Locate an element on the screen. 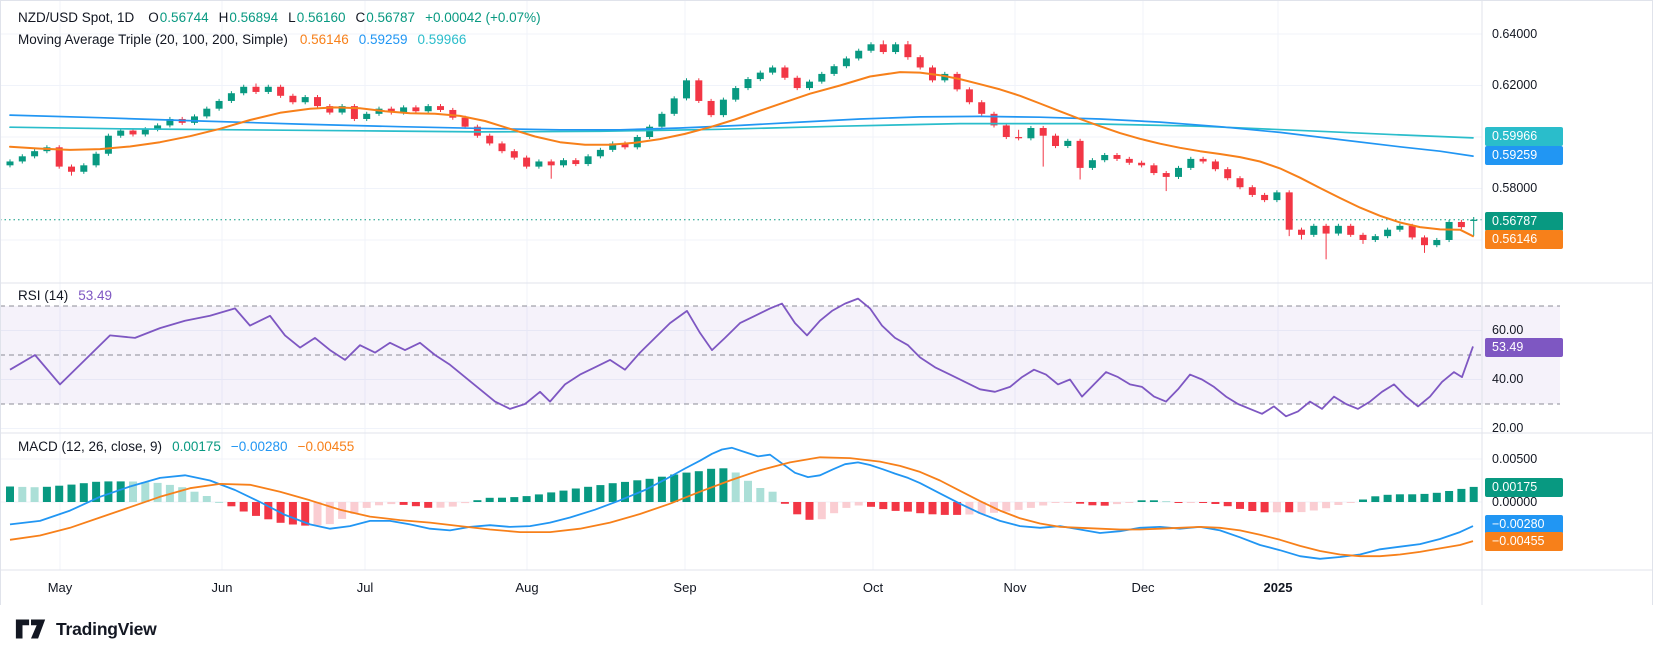  macd-legend-segment: MACD (12, 26, close, 9) is located at coordinates (90, 446).